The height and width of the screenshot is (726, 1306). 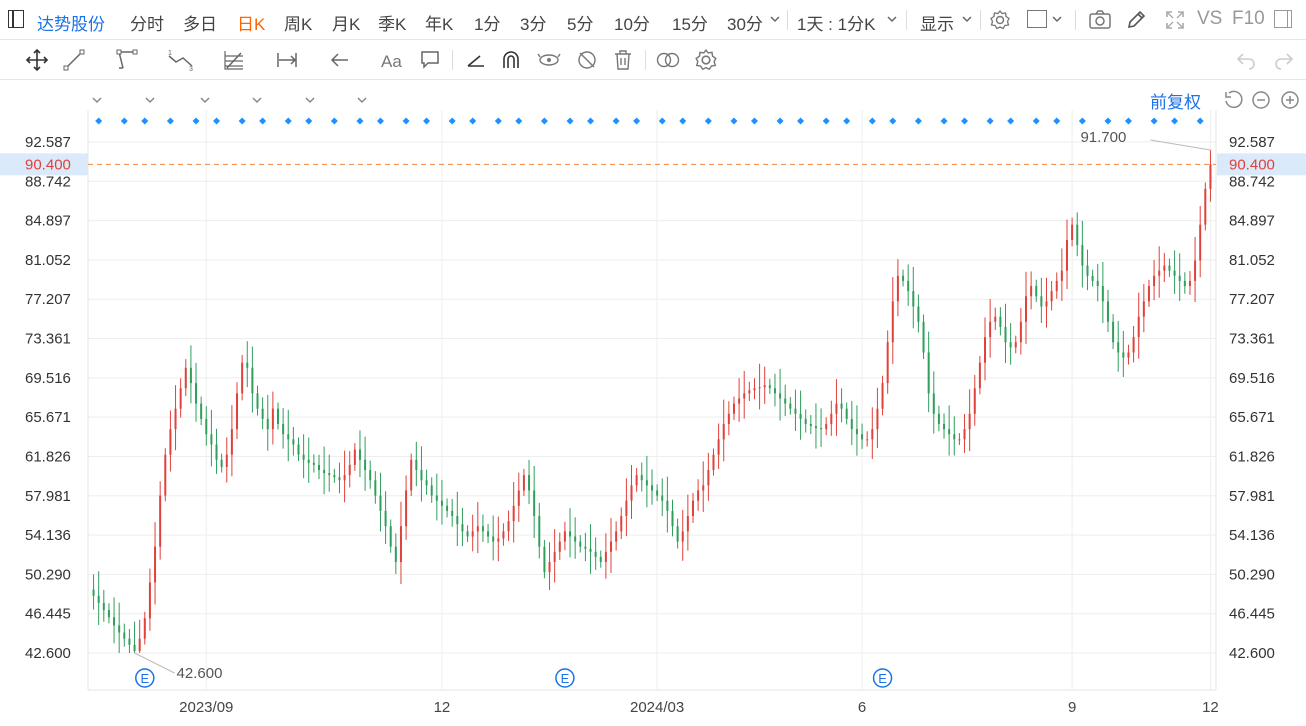 I want to click on tab-monthly-k: 月K, so click(x=346, y=24).